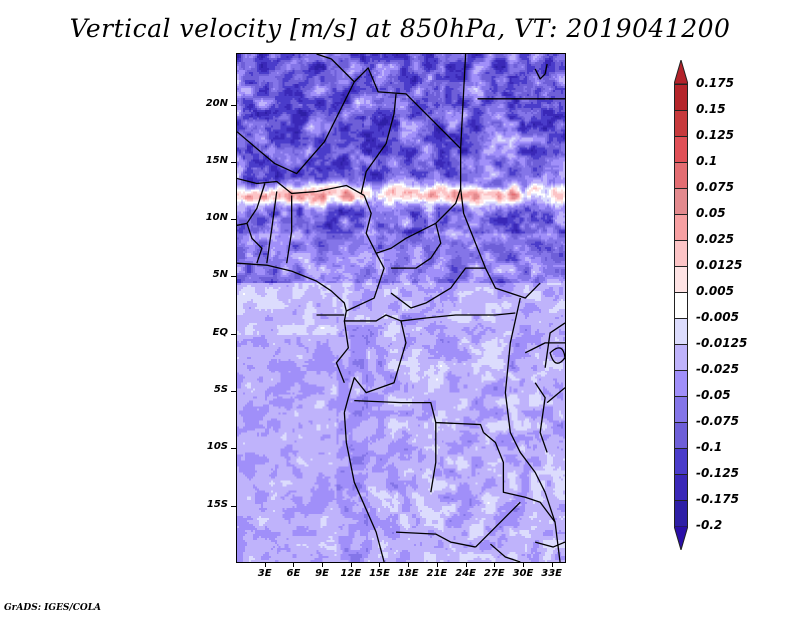  Describe the element at coordinates (722, 343) in the screenshot. I see `colorbar-label: -0.0125` at that location.